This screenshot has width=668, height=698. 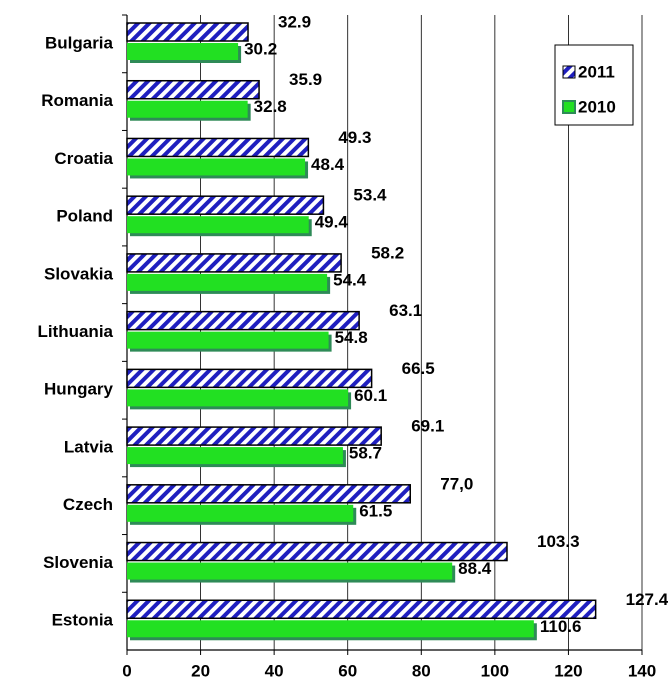 What do you see at coordinates (83, 158) in the screenshot?
I see `category-label: Croatia` at bounding box center [83, 158].